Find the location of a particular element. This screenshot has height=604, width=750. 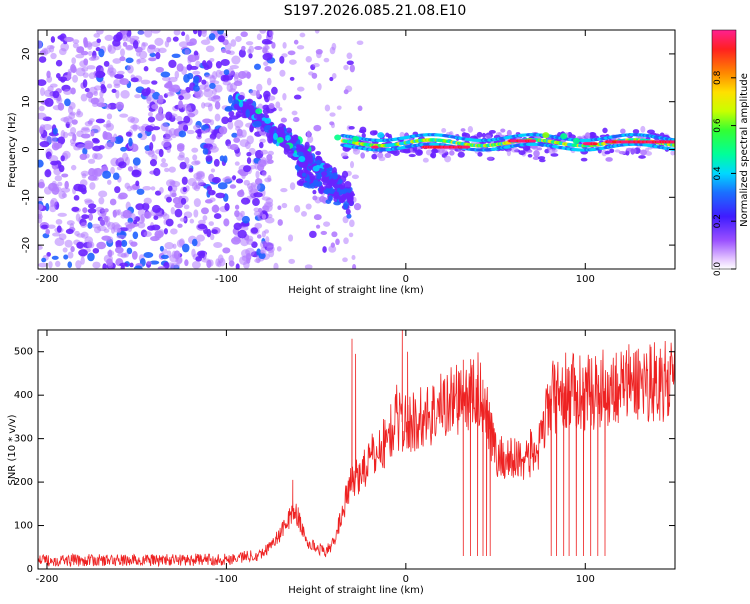

spectrogram-y-tick-label: 10 is located at coordinates (26, 101).